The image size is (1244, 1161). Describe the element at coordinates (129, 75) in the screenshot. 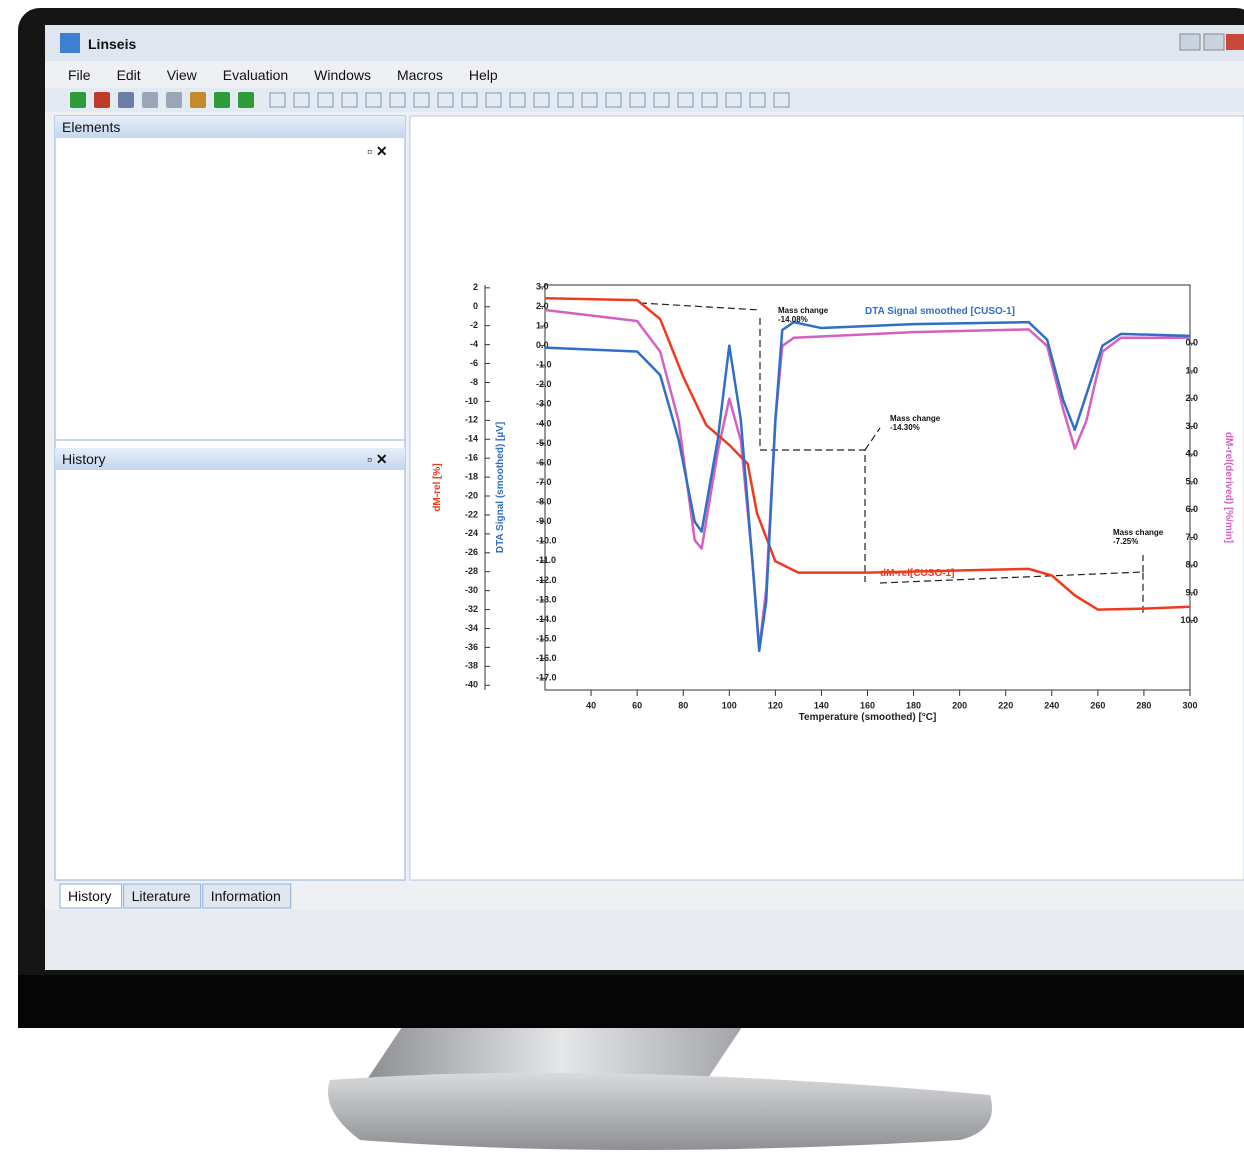

I see `menu-item: Edit` at that location.